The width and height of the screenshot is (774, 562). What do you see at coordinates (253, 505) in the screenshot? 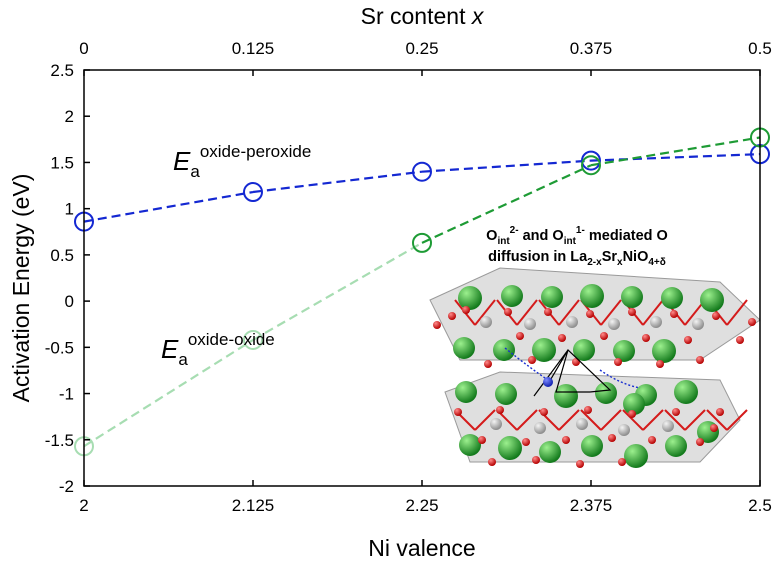
I see `x-tick-label: 2.125` at bounding box center [253, 505].